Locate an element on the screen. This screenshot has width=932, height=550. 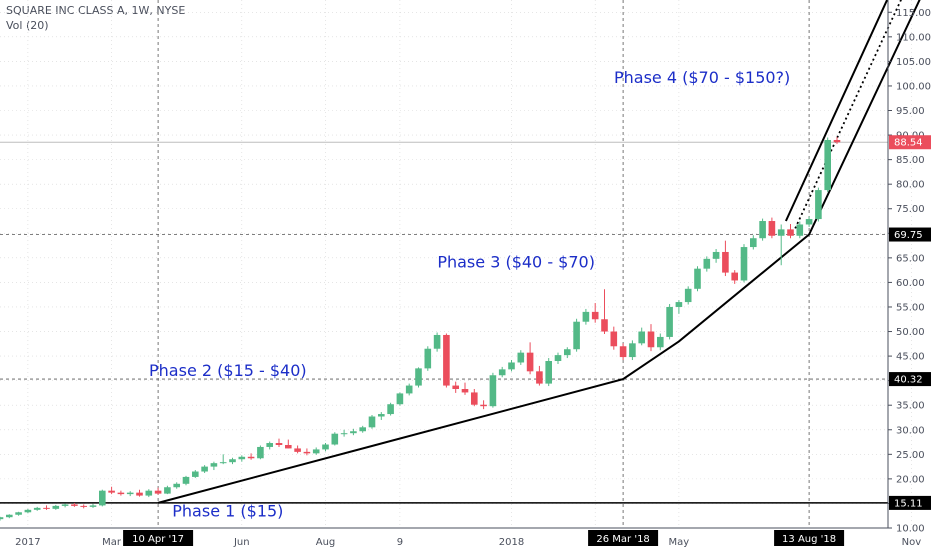
price-level-label: 40.32 is located at coordinates (908, 380).